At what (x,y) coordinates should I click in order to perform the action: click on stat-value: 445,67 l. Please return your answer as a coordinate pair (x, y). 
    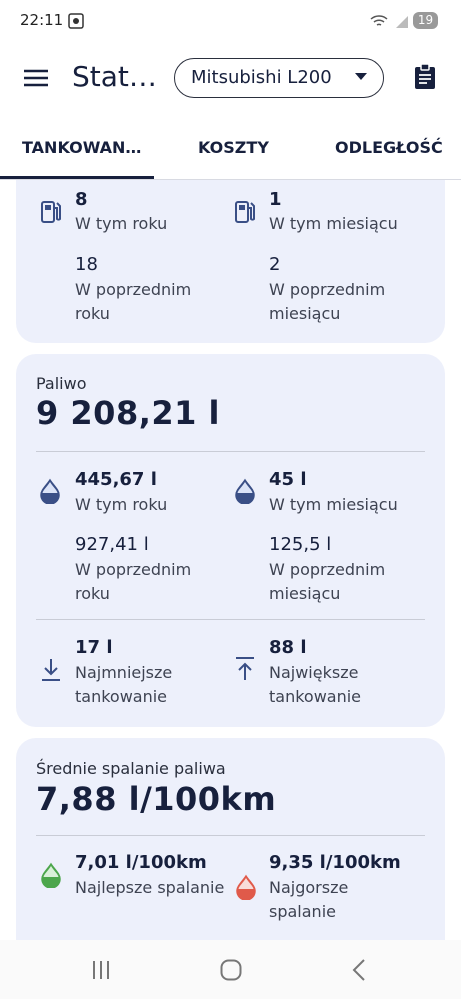
    Looking at the image, I should click on (116, 479).